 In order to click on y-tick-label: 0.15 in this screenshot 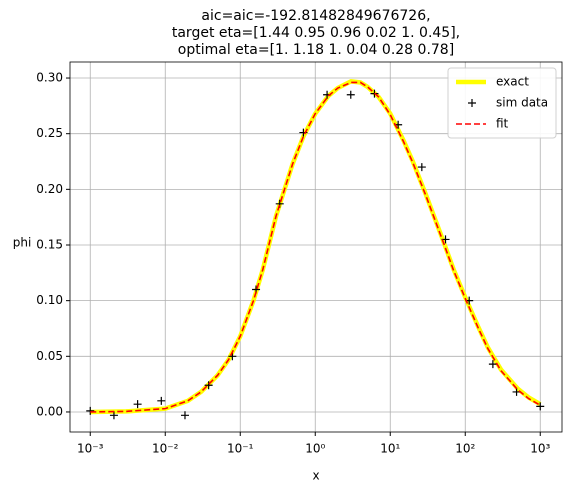, I will do `click(49, 244)`.